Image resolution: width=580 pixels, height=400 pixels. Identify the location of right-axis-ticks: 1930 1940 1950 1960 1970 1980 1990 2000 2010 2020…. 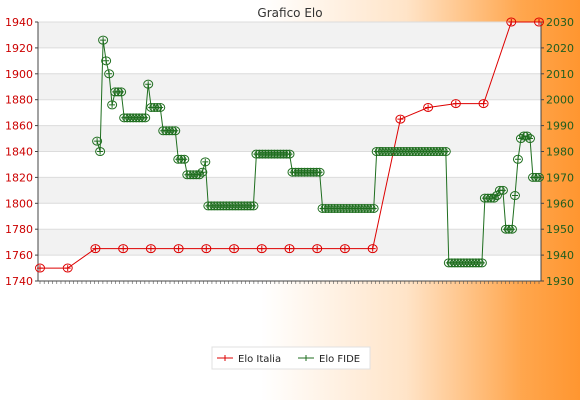
(557, 152).